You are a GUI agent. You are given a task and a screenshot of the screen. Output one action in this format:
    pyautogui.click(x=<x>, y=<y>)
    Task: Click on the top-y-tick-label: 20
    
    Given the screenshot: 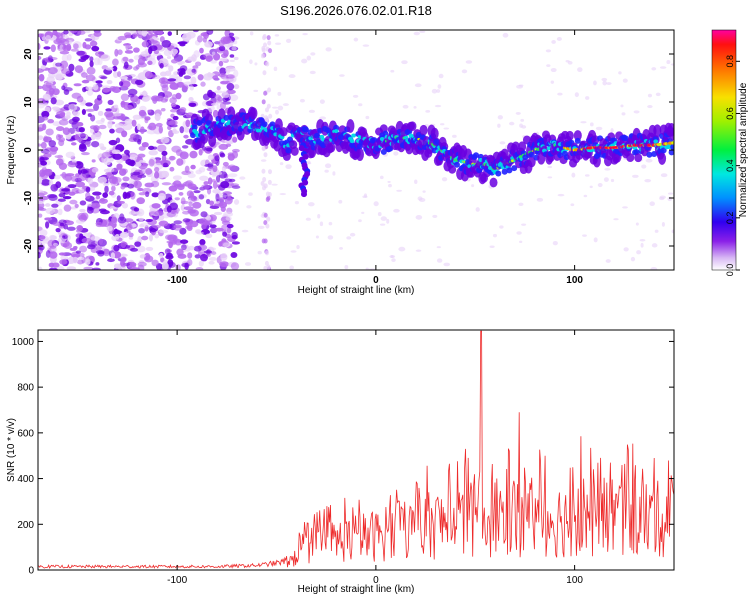 What is the action you would take?
    pyautogui.click(x=28, y=54)
    